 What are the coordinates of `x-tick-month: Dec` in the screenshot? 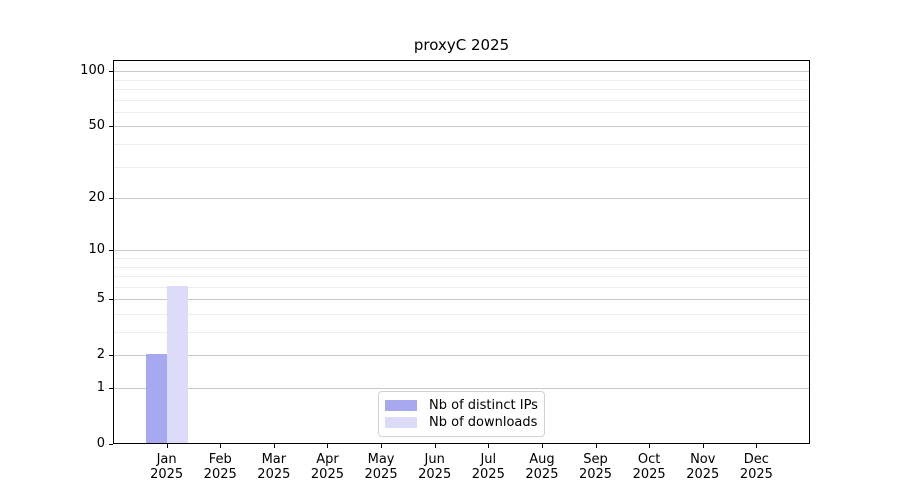 It's located at (756, 459).